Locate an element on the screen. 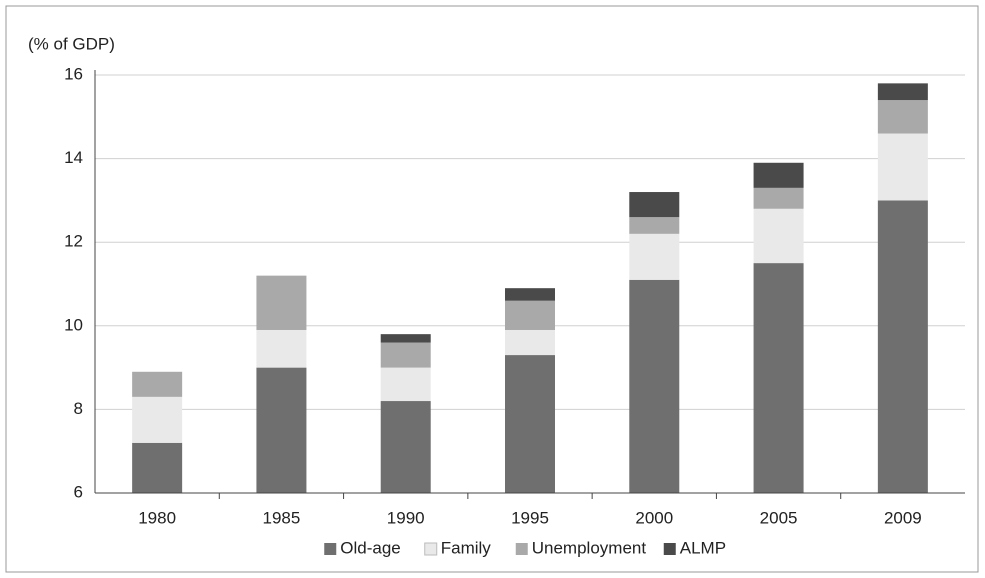  y-tick-label: 6 is located at coordinates (78, 491).